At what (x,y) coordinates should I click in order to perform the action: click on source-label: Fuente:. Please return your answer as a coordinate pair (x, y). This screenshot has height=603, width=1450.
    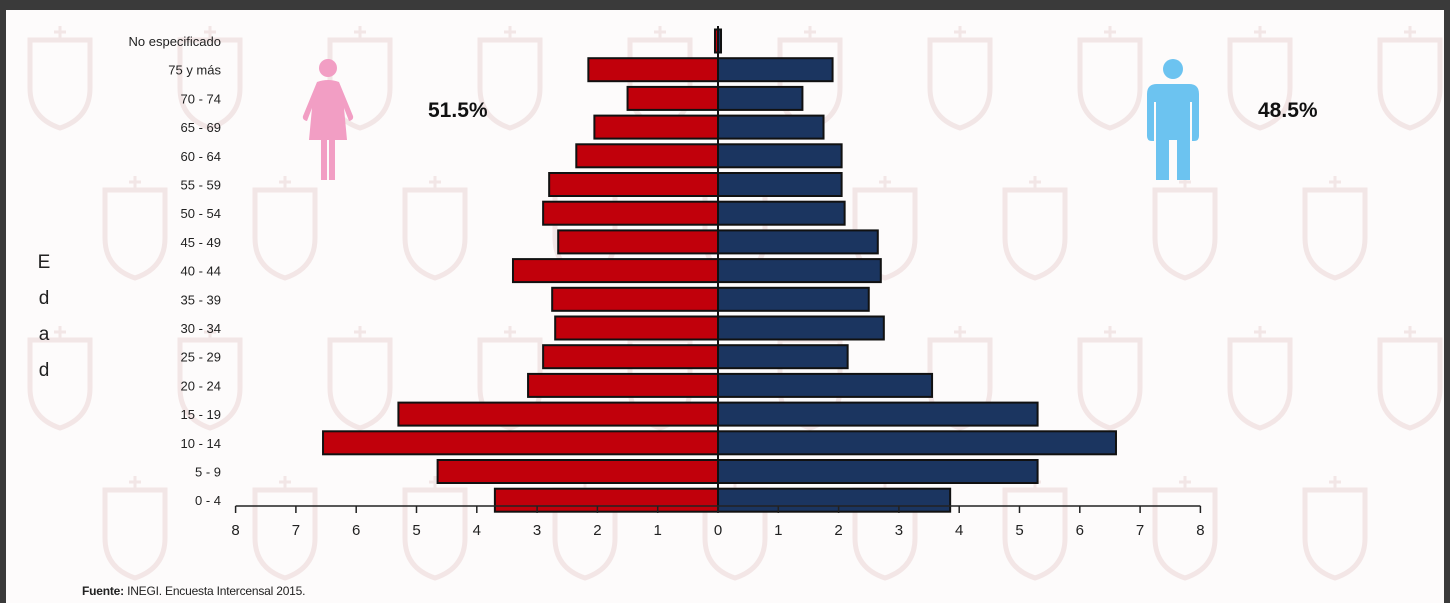
    Looking at the image, I should click on (103, 591).